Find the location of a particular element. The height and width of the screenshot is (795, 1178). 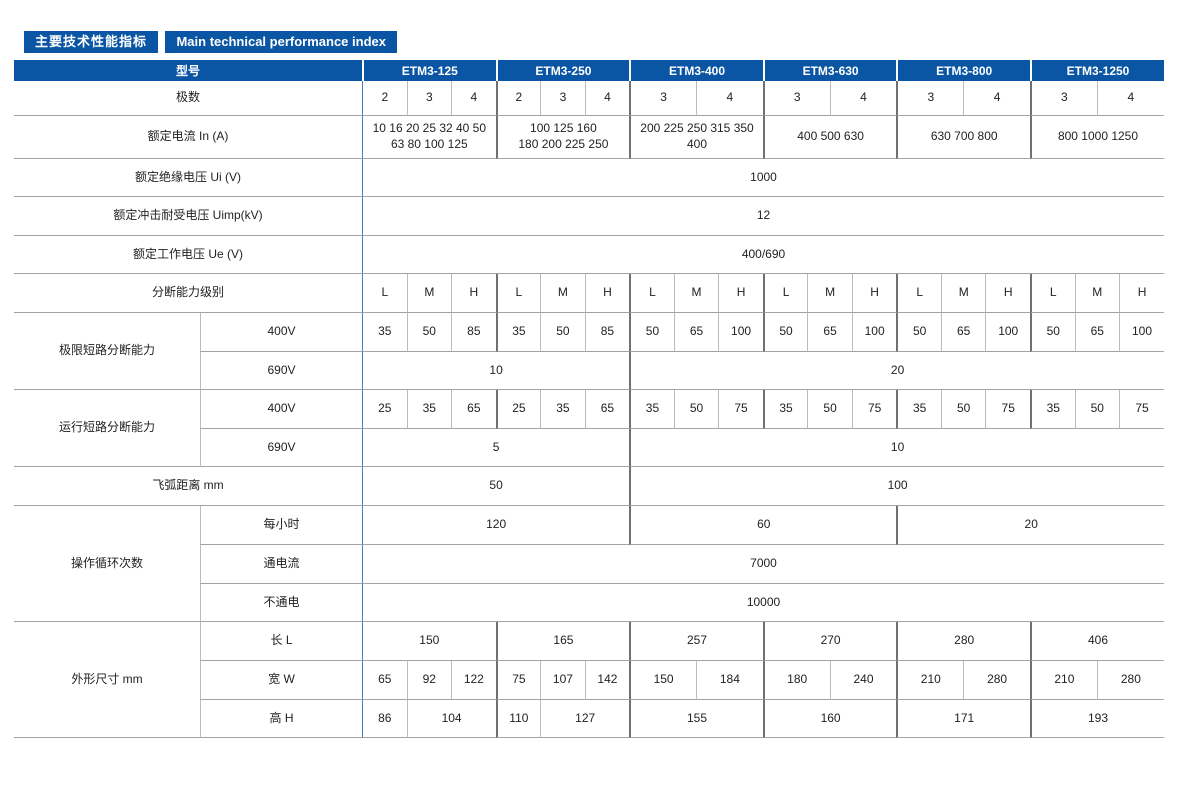

width-value: 150 is located at coordinates (662, 680).